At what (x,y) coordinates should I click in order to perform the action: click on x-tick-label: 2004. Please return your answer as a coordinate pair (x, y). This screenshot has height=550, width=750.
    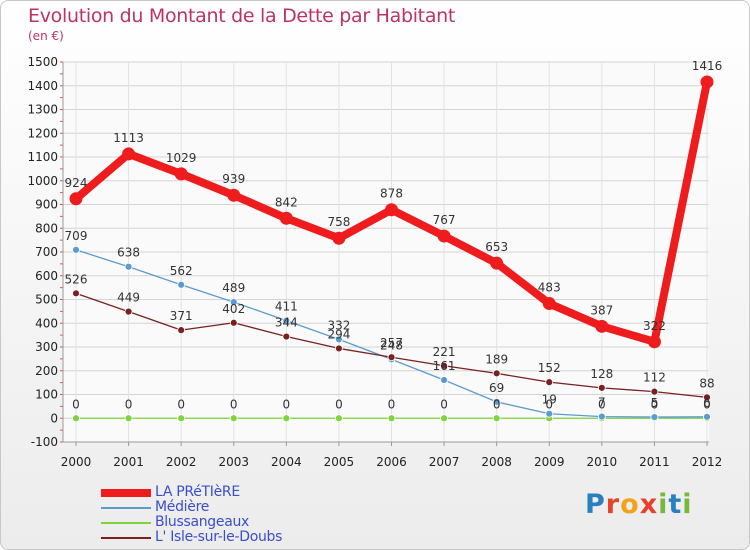
    Looking at the image, I should click on (286, 462).